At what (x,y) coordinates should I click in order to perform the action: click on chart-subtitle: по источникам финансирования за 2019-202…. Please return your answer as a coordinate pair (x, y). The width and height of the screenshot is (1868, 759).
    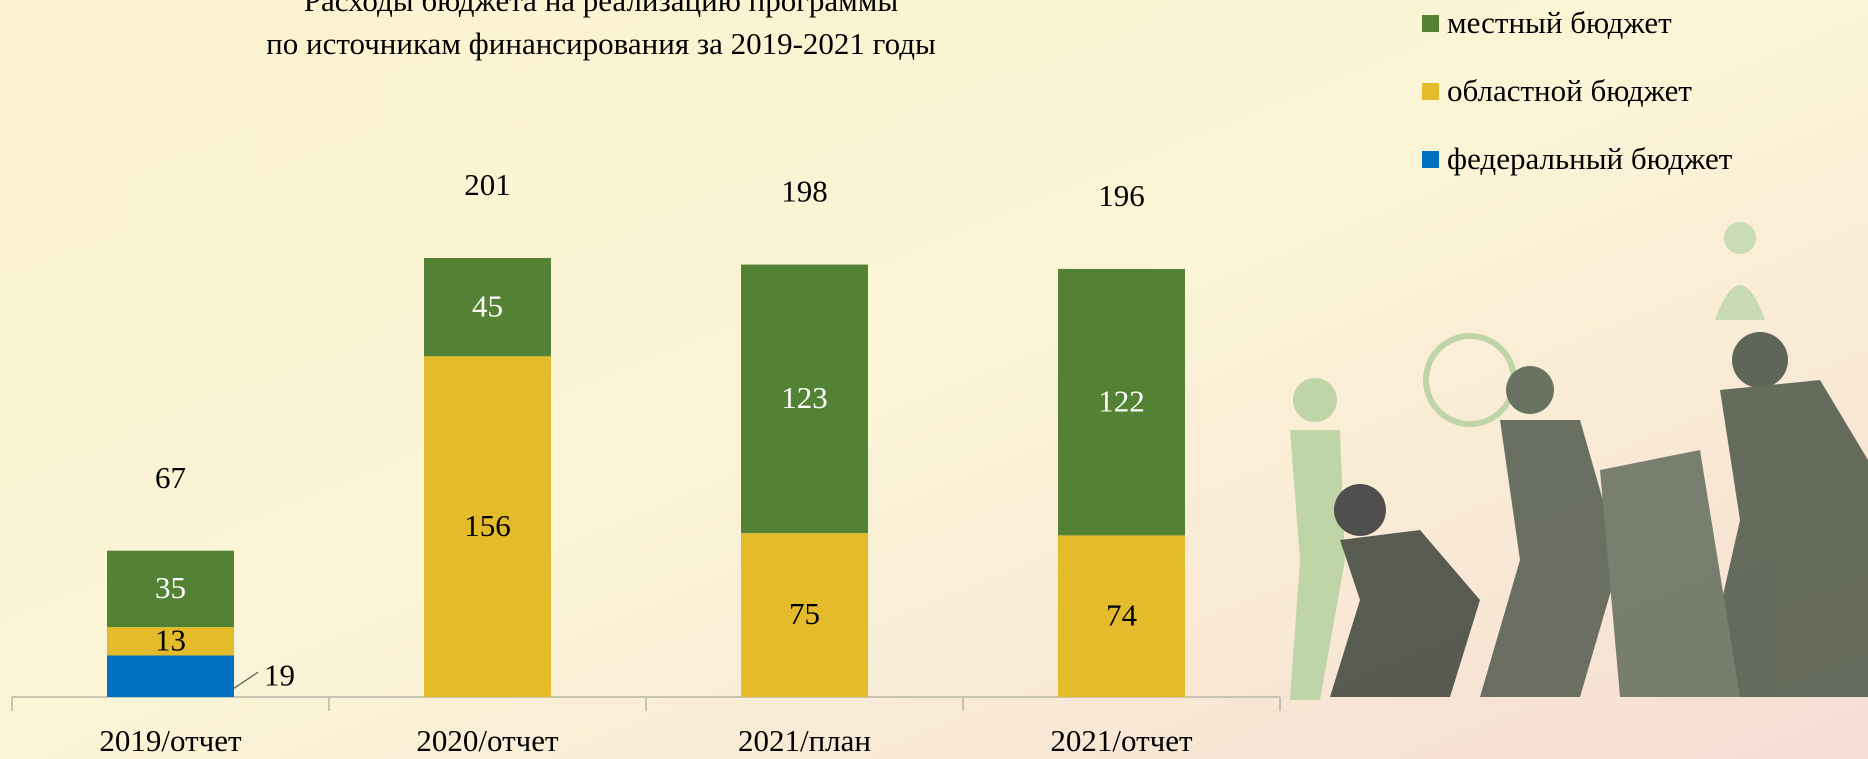
    Looking at the image, I should click on (601, 43).